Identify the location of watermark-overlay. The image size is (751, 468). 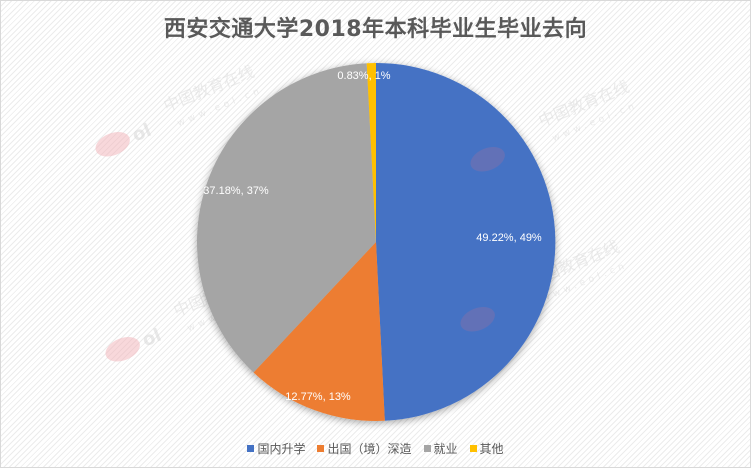
(482, 239).